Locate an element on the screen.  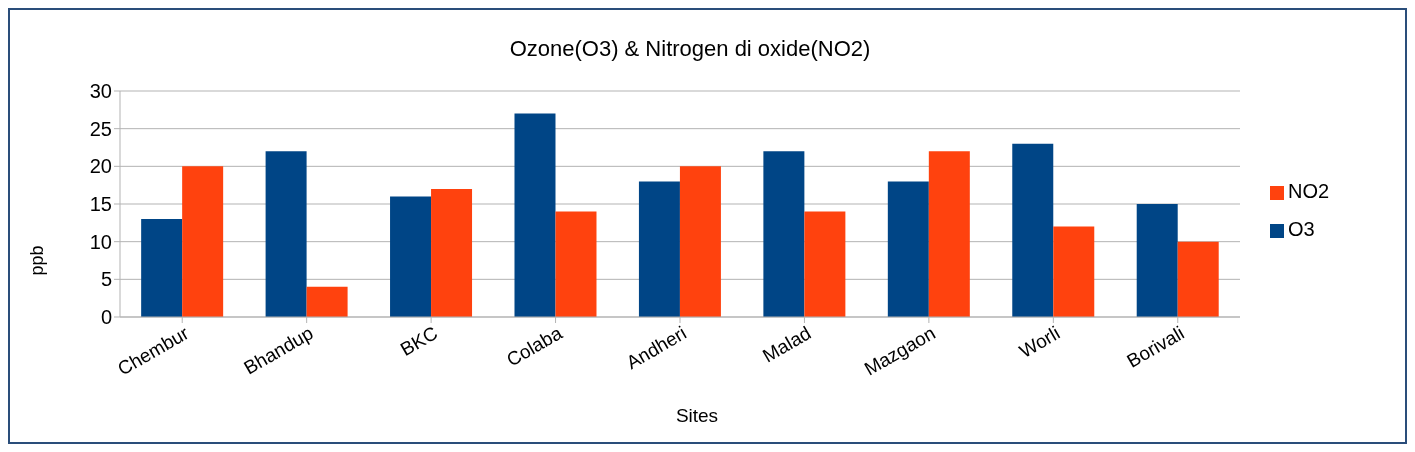
x-tick-label: Worli is located at coordinates (1039, 342).